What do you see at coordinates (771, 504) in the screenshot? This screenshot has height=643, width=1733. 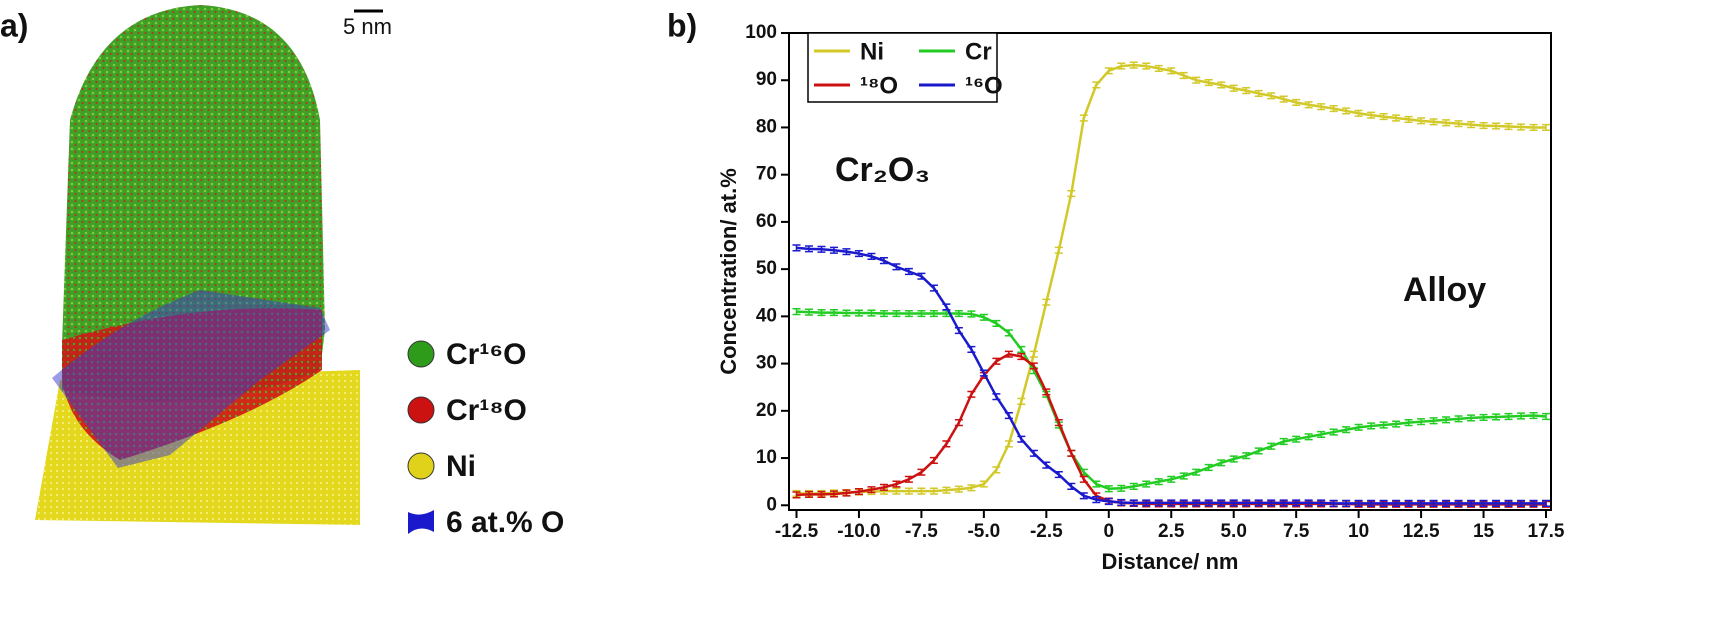 I see `y-tick-label: 0` at bounding box center [771, 504].